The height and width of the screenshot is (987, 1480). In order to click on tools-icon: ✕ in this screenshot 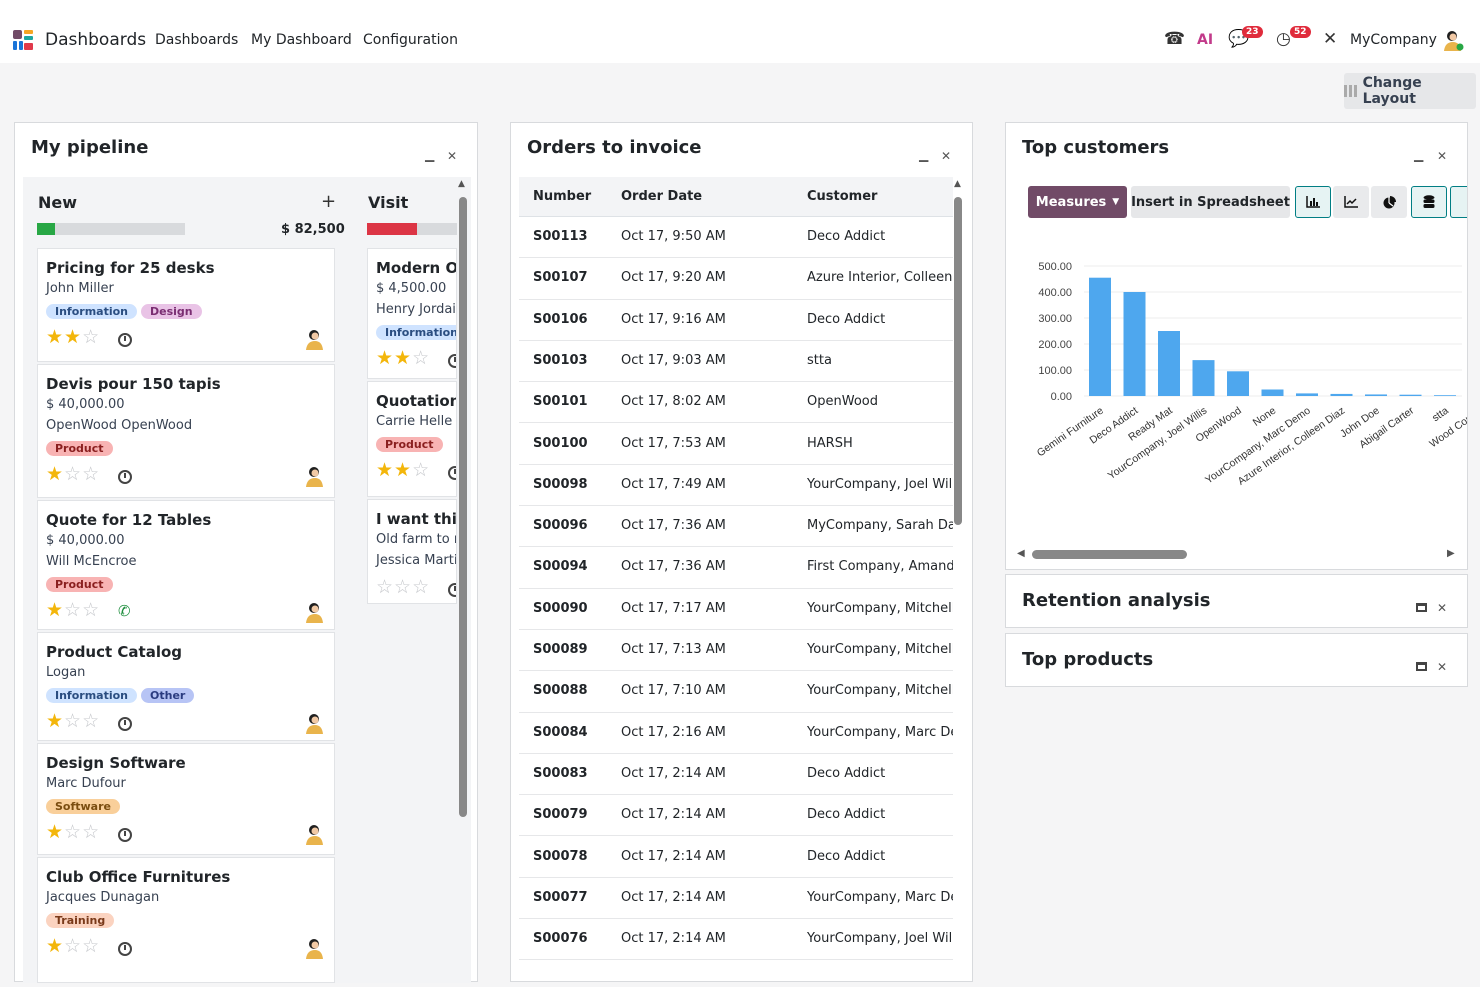, I will do `click(1330, 39)`.